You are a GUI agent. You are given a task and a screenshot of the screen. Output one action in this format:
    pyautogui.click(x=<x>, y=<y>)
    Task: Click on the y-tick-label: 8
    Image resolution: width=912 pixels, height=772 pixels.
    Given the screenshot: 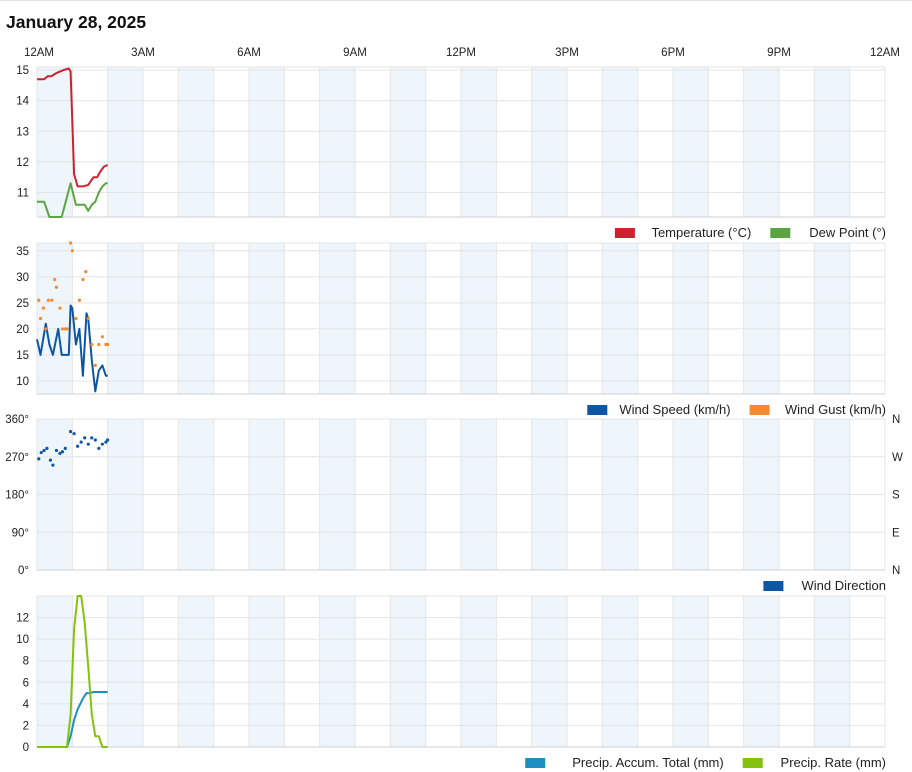 What is the action you would take?
    pyautogui.click(x=26, y=662)
    